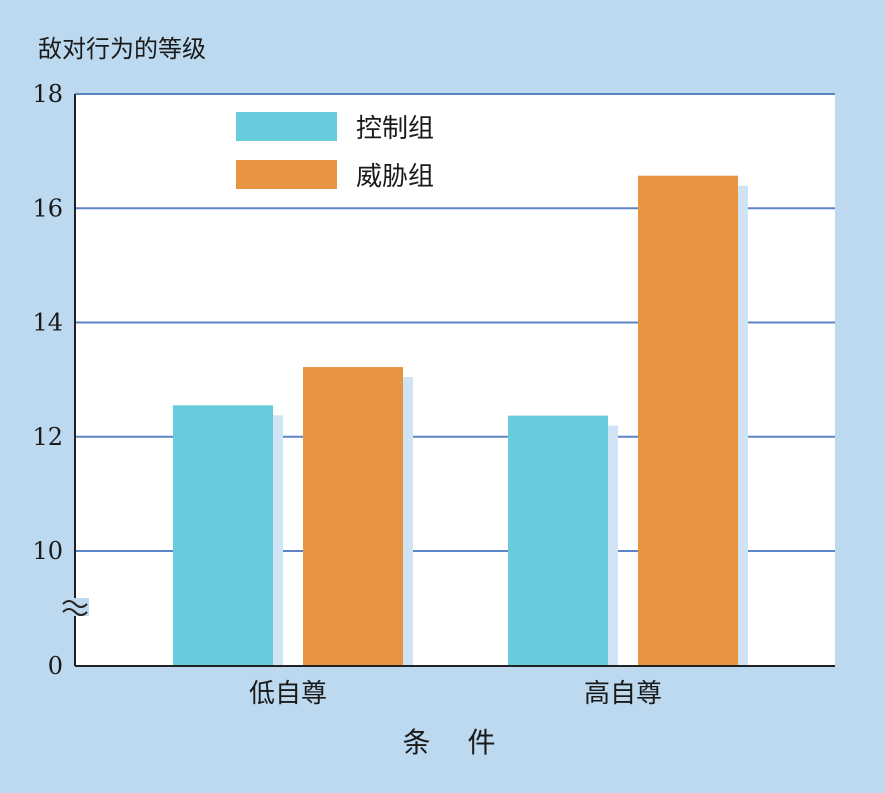 Image resolution: width=885 pixels, height=793 pixels. I want to click on y-tick-label: 12, so click(47, 437).